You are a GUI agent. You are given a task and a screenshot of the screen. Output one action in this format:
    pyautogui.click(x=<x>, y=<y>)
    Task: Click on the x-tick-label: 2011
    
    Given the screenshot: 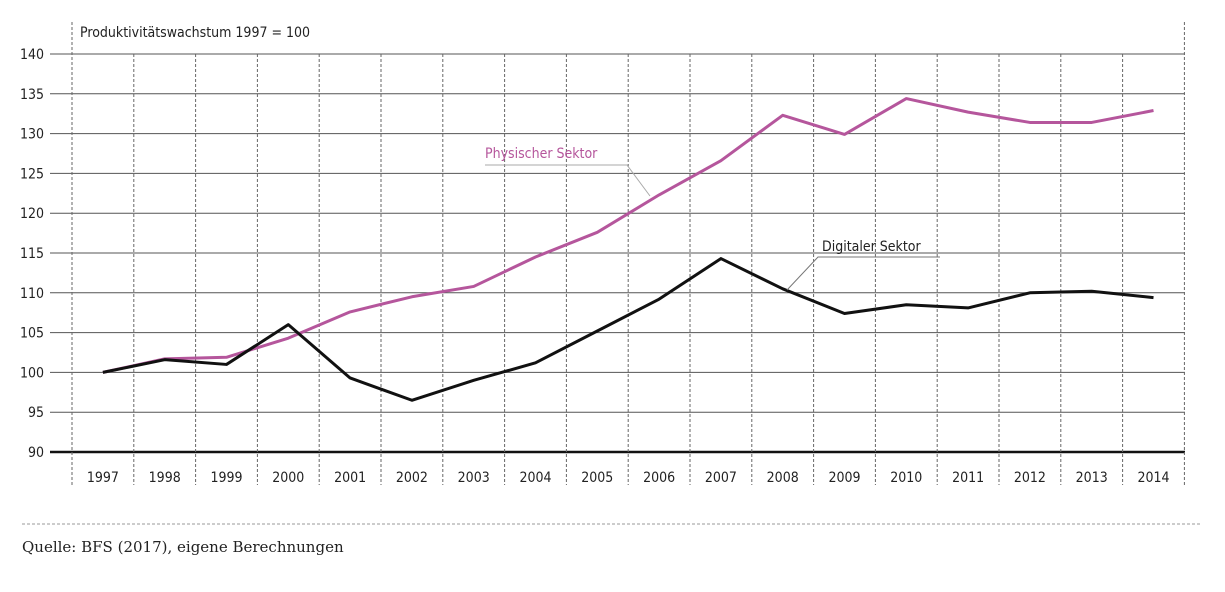 What is the action you would take?
    pyautogui.click(x=968, y=478)
    